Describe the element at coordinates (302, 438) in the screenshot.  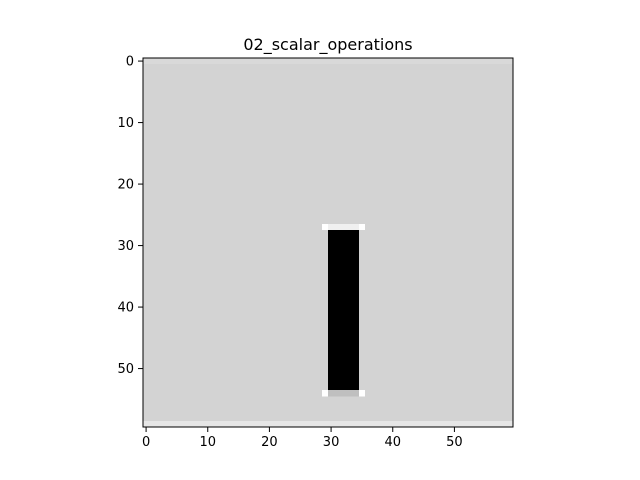
I see `x-axis-ticks: 0 10 20 30 40 50` at that location.